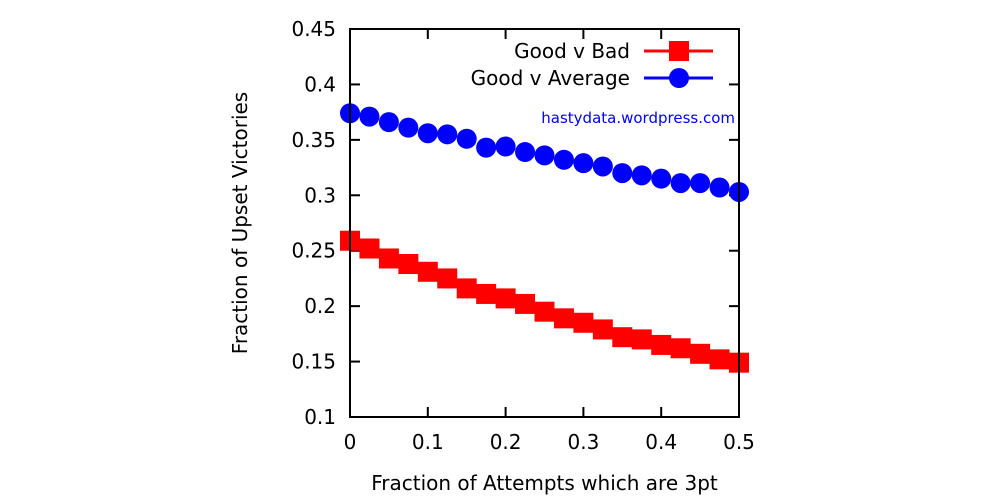  Describe the element at coordinates (240, 223) in the screenshot. I see `y-axis-label: Fraction of Upset Victories` at that location.